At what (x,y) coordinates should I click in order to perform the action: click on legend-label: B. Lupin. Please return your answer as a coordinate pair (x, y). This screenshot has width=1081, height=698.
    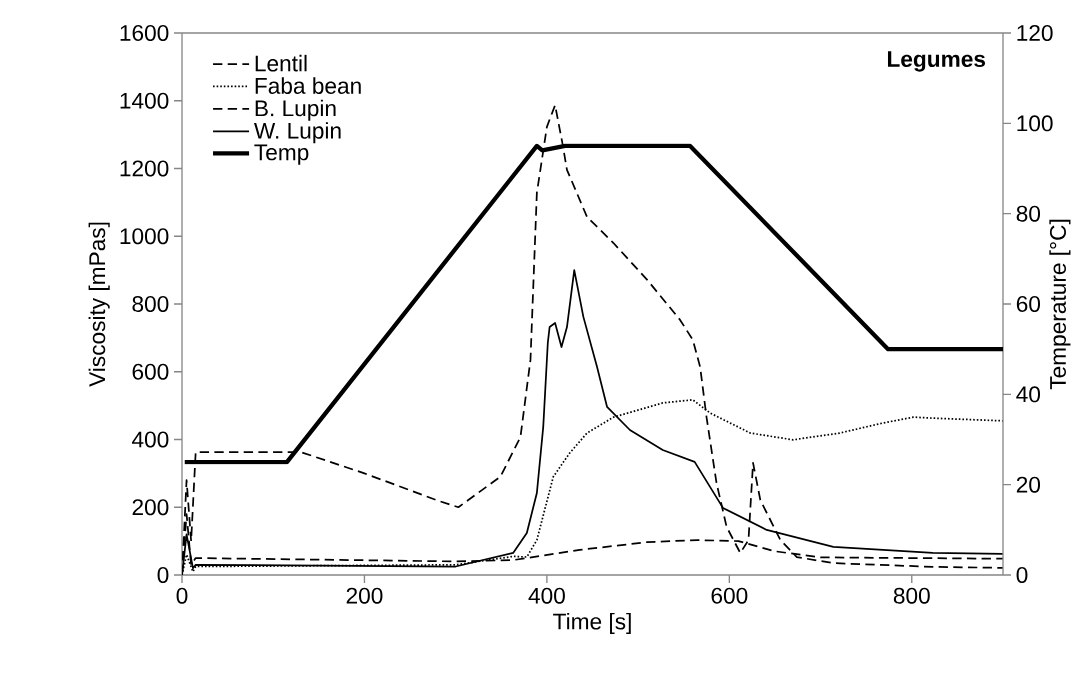
    Looking at the image, I should click on (295, 110).